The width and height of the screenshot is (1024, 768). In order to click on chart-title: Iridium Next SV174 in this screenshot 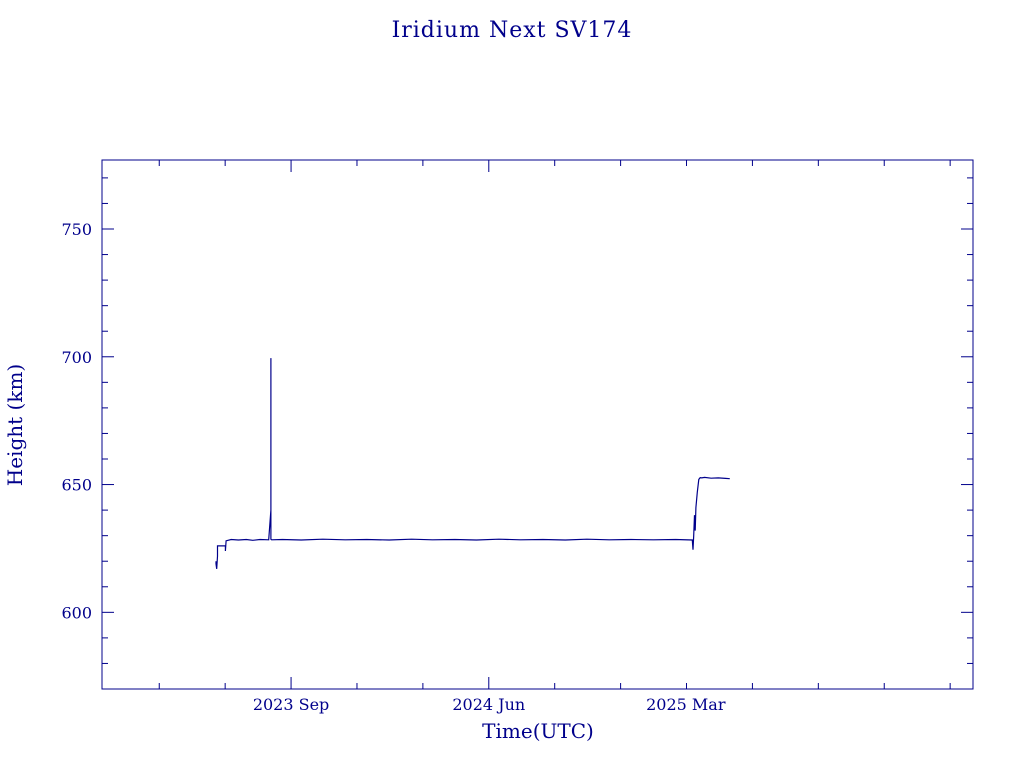, I will do `click(512, 30)`.